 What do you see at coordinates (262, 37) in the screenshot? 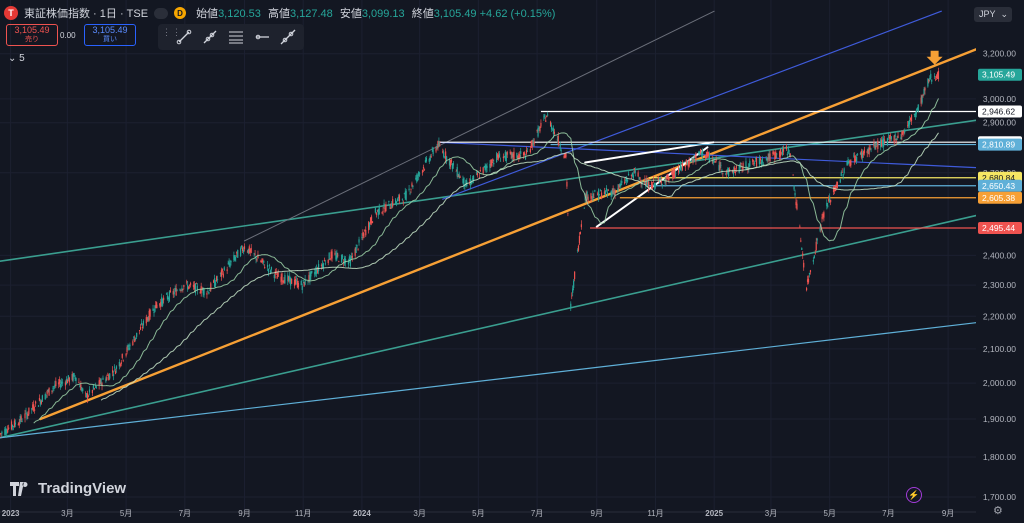
I see `horizontal-ray-icon` at bounding box center [262, 37].